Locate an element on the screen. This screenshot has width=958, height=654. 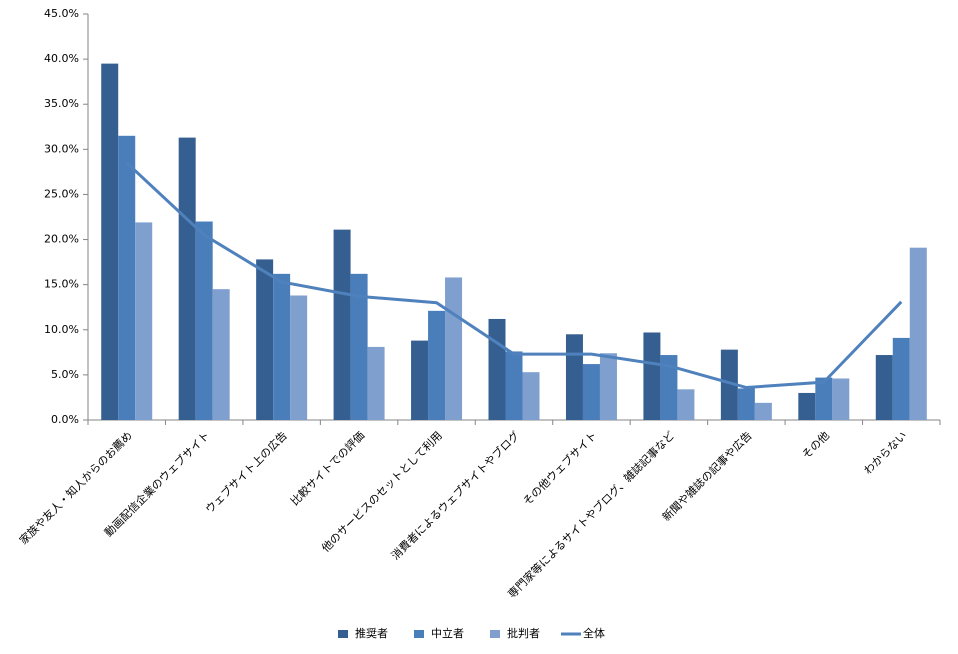
legend-label: 全体 is located at coordinates (594, 633).